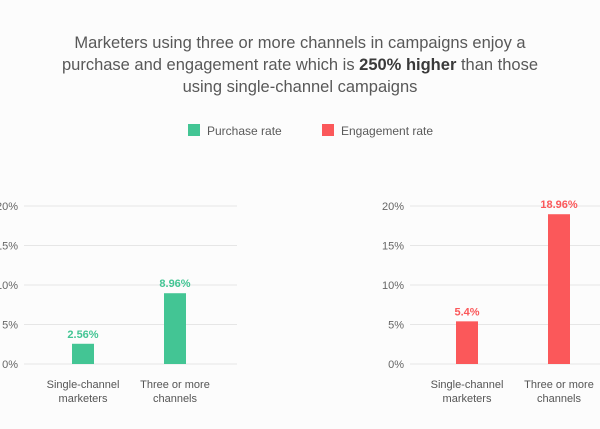 The width and height of the screenshot is (600, 429). Describe the element at coordinates (194, 130) in the screenshot. I see `legend-swatch-purchase` at that location.